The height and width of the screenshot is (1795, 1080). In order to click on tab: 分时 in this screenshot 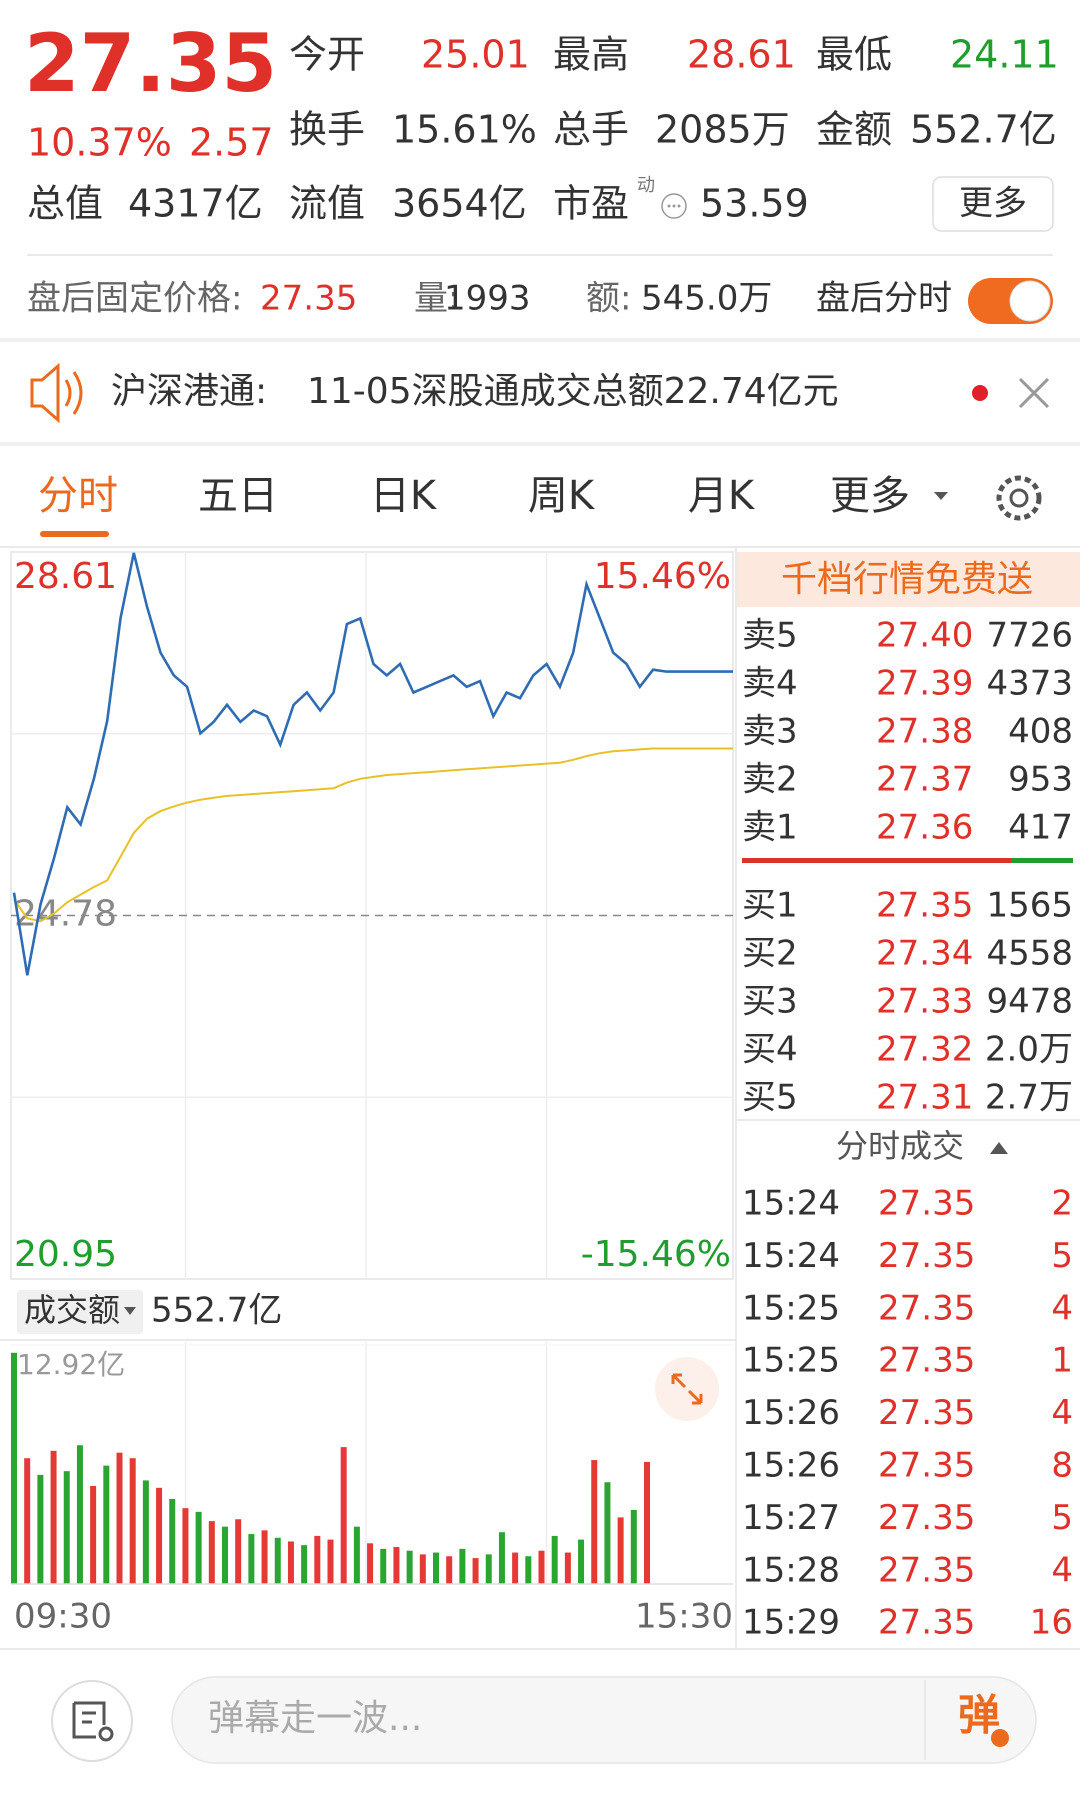, I will do `click(78, 496)`.